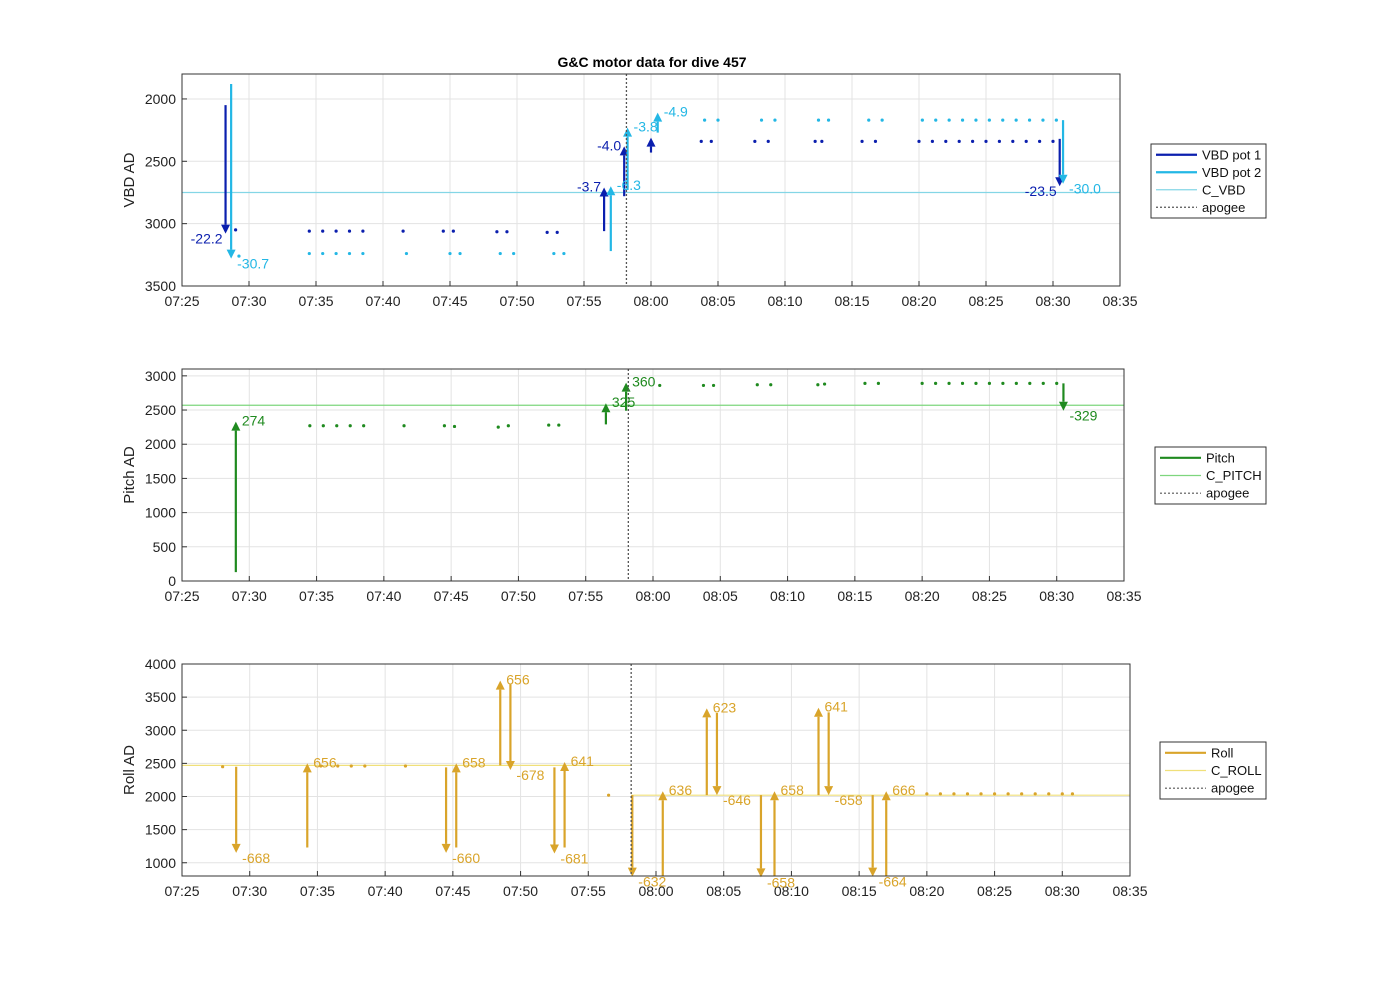 Image resolution: width=1400 pixels, height=991 pixels. I want to click on move-label: -22.2, so click(207, 239).